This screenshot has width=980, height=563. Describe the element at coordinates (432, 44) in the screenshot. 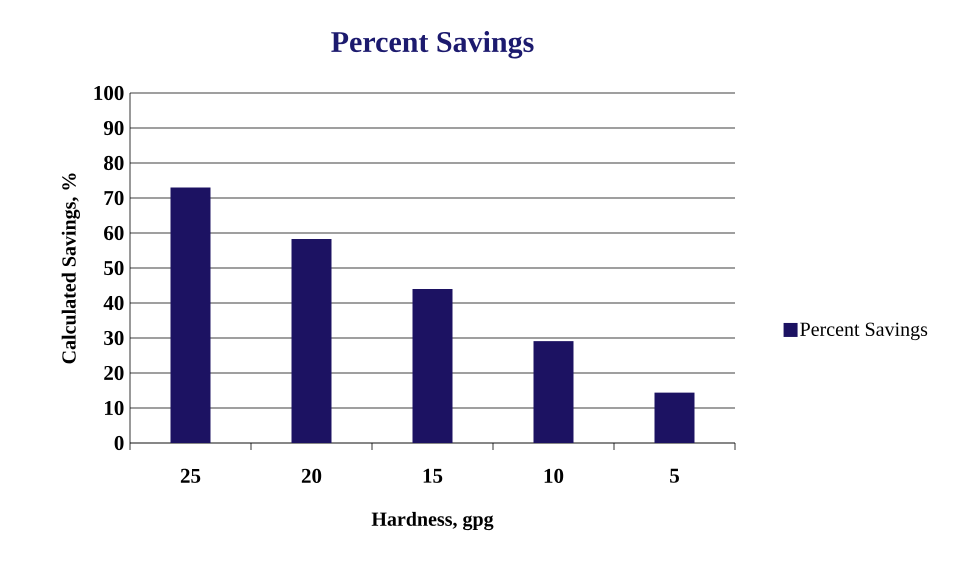

I see `chart-title: Percent Savings` at that location.